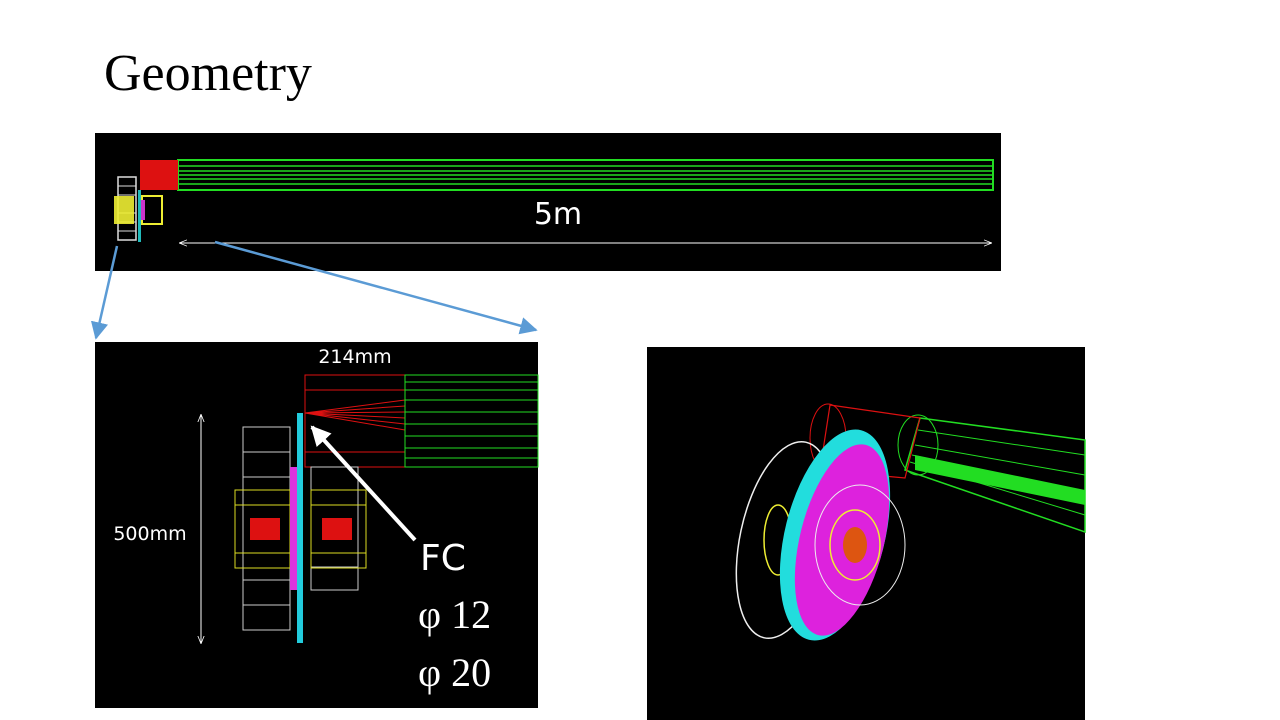 The image size is (1280, 720). Describe the element at coordinates (354, 357) in the screenshot. I see `width-label: 214mm` at that location.